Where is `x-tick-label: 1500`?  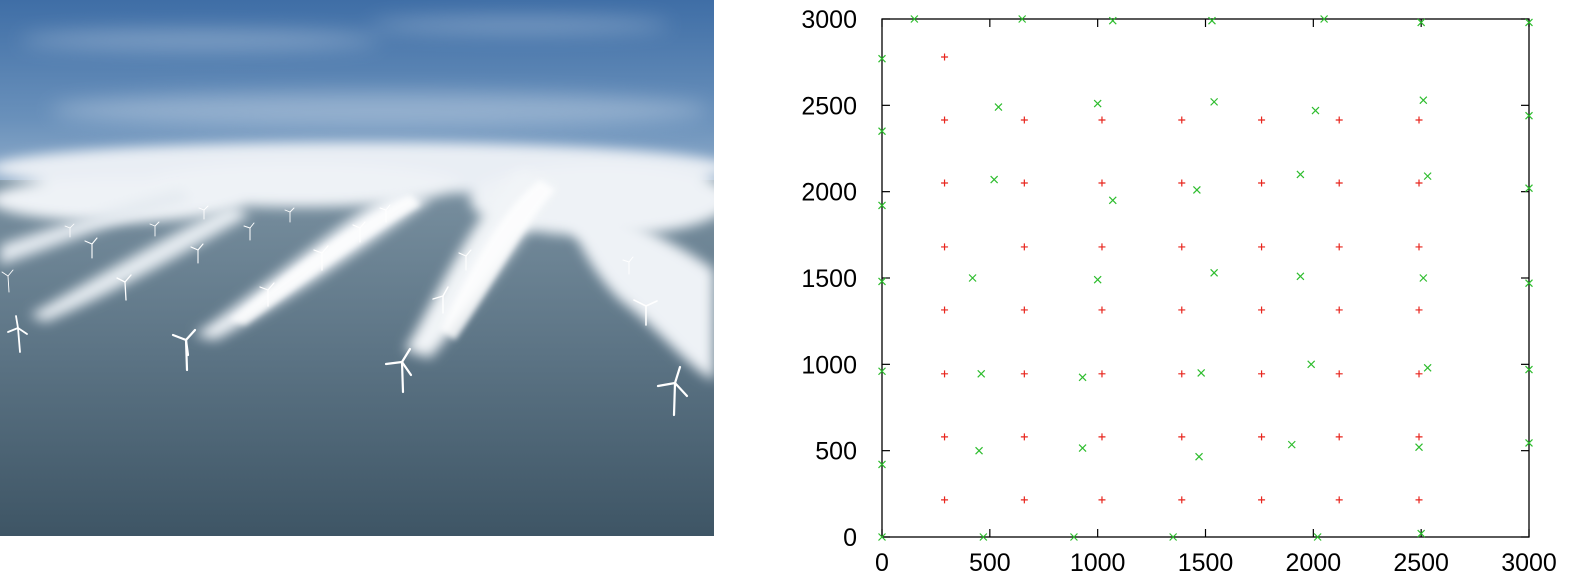 x-tick-label: 1500 is located at coordinates (1206, 563).